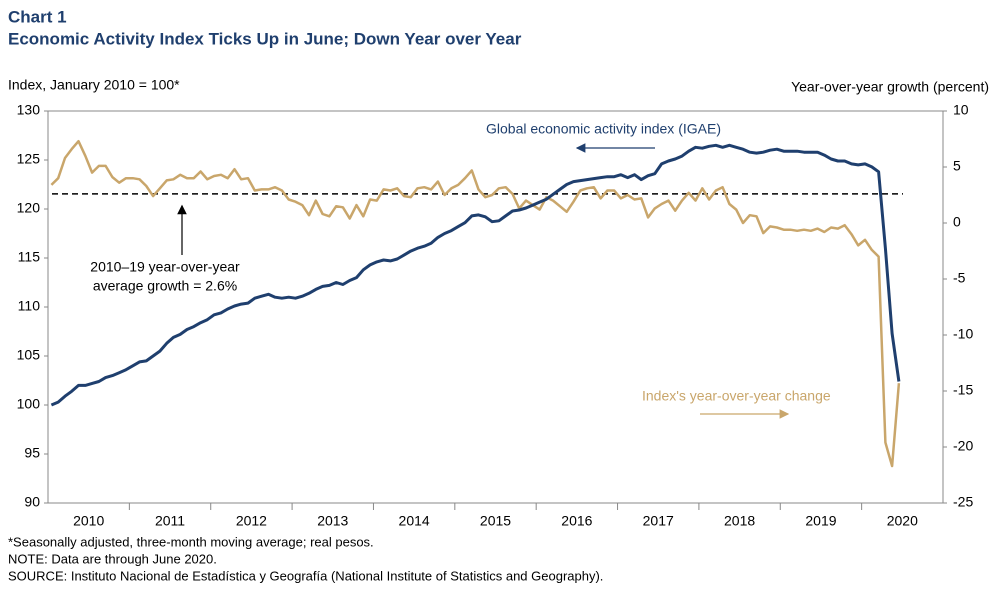  I want to click on y-tick-label: 90, so click(32, 502).